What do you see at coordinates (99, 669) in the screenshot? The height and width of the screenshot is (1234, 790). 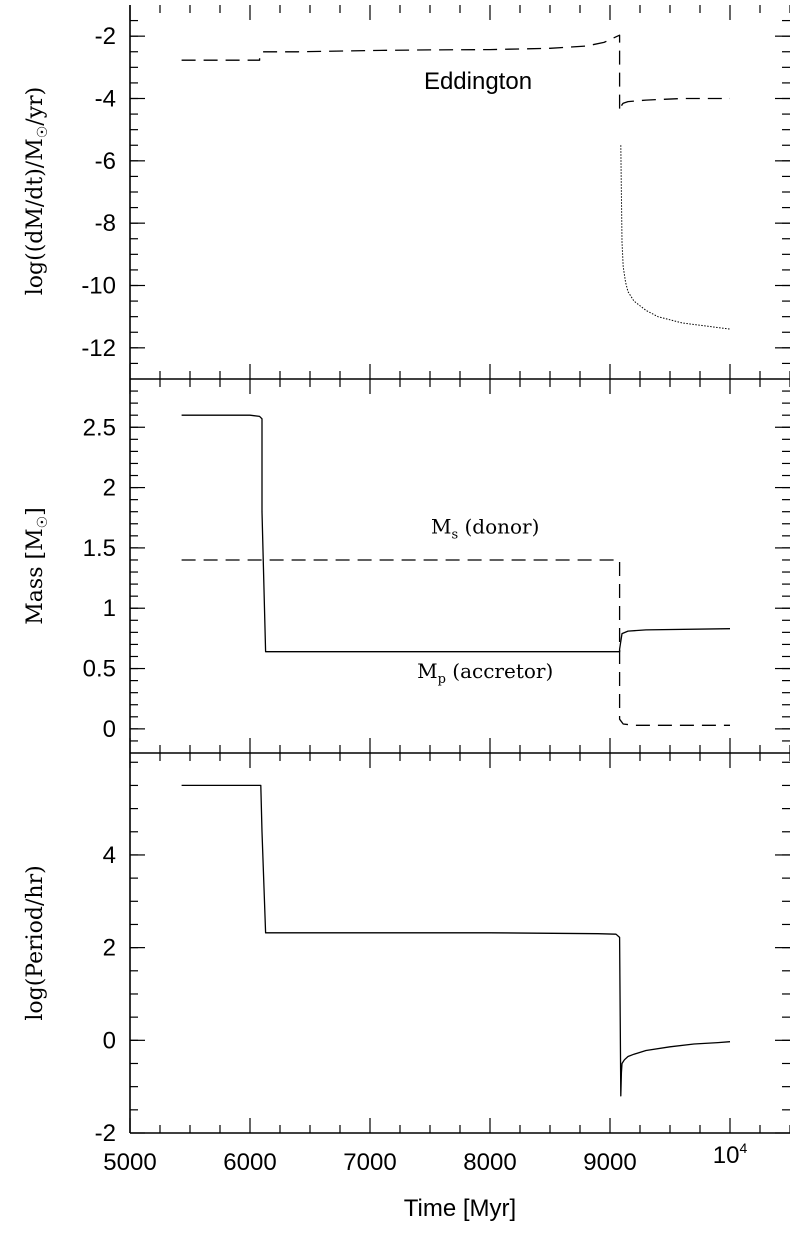 I see `y-tick-label: 0.5` at bounding box center [99, 669].